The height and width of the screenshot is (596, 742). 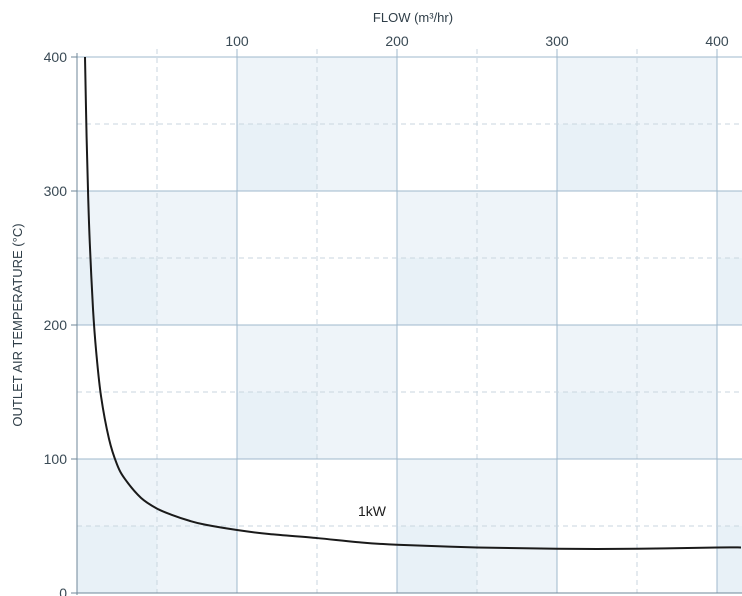 I want to click on y-tick-label: 0, so click(x=63, y=590).